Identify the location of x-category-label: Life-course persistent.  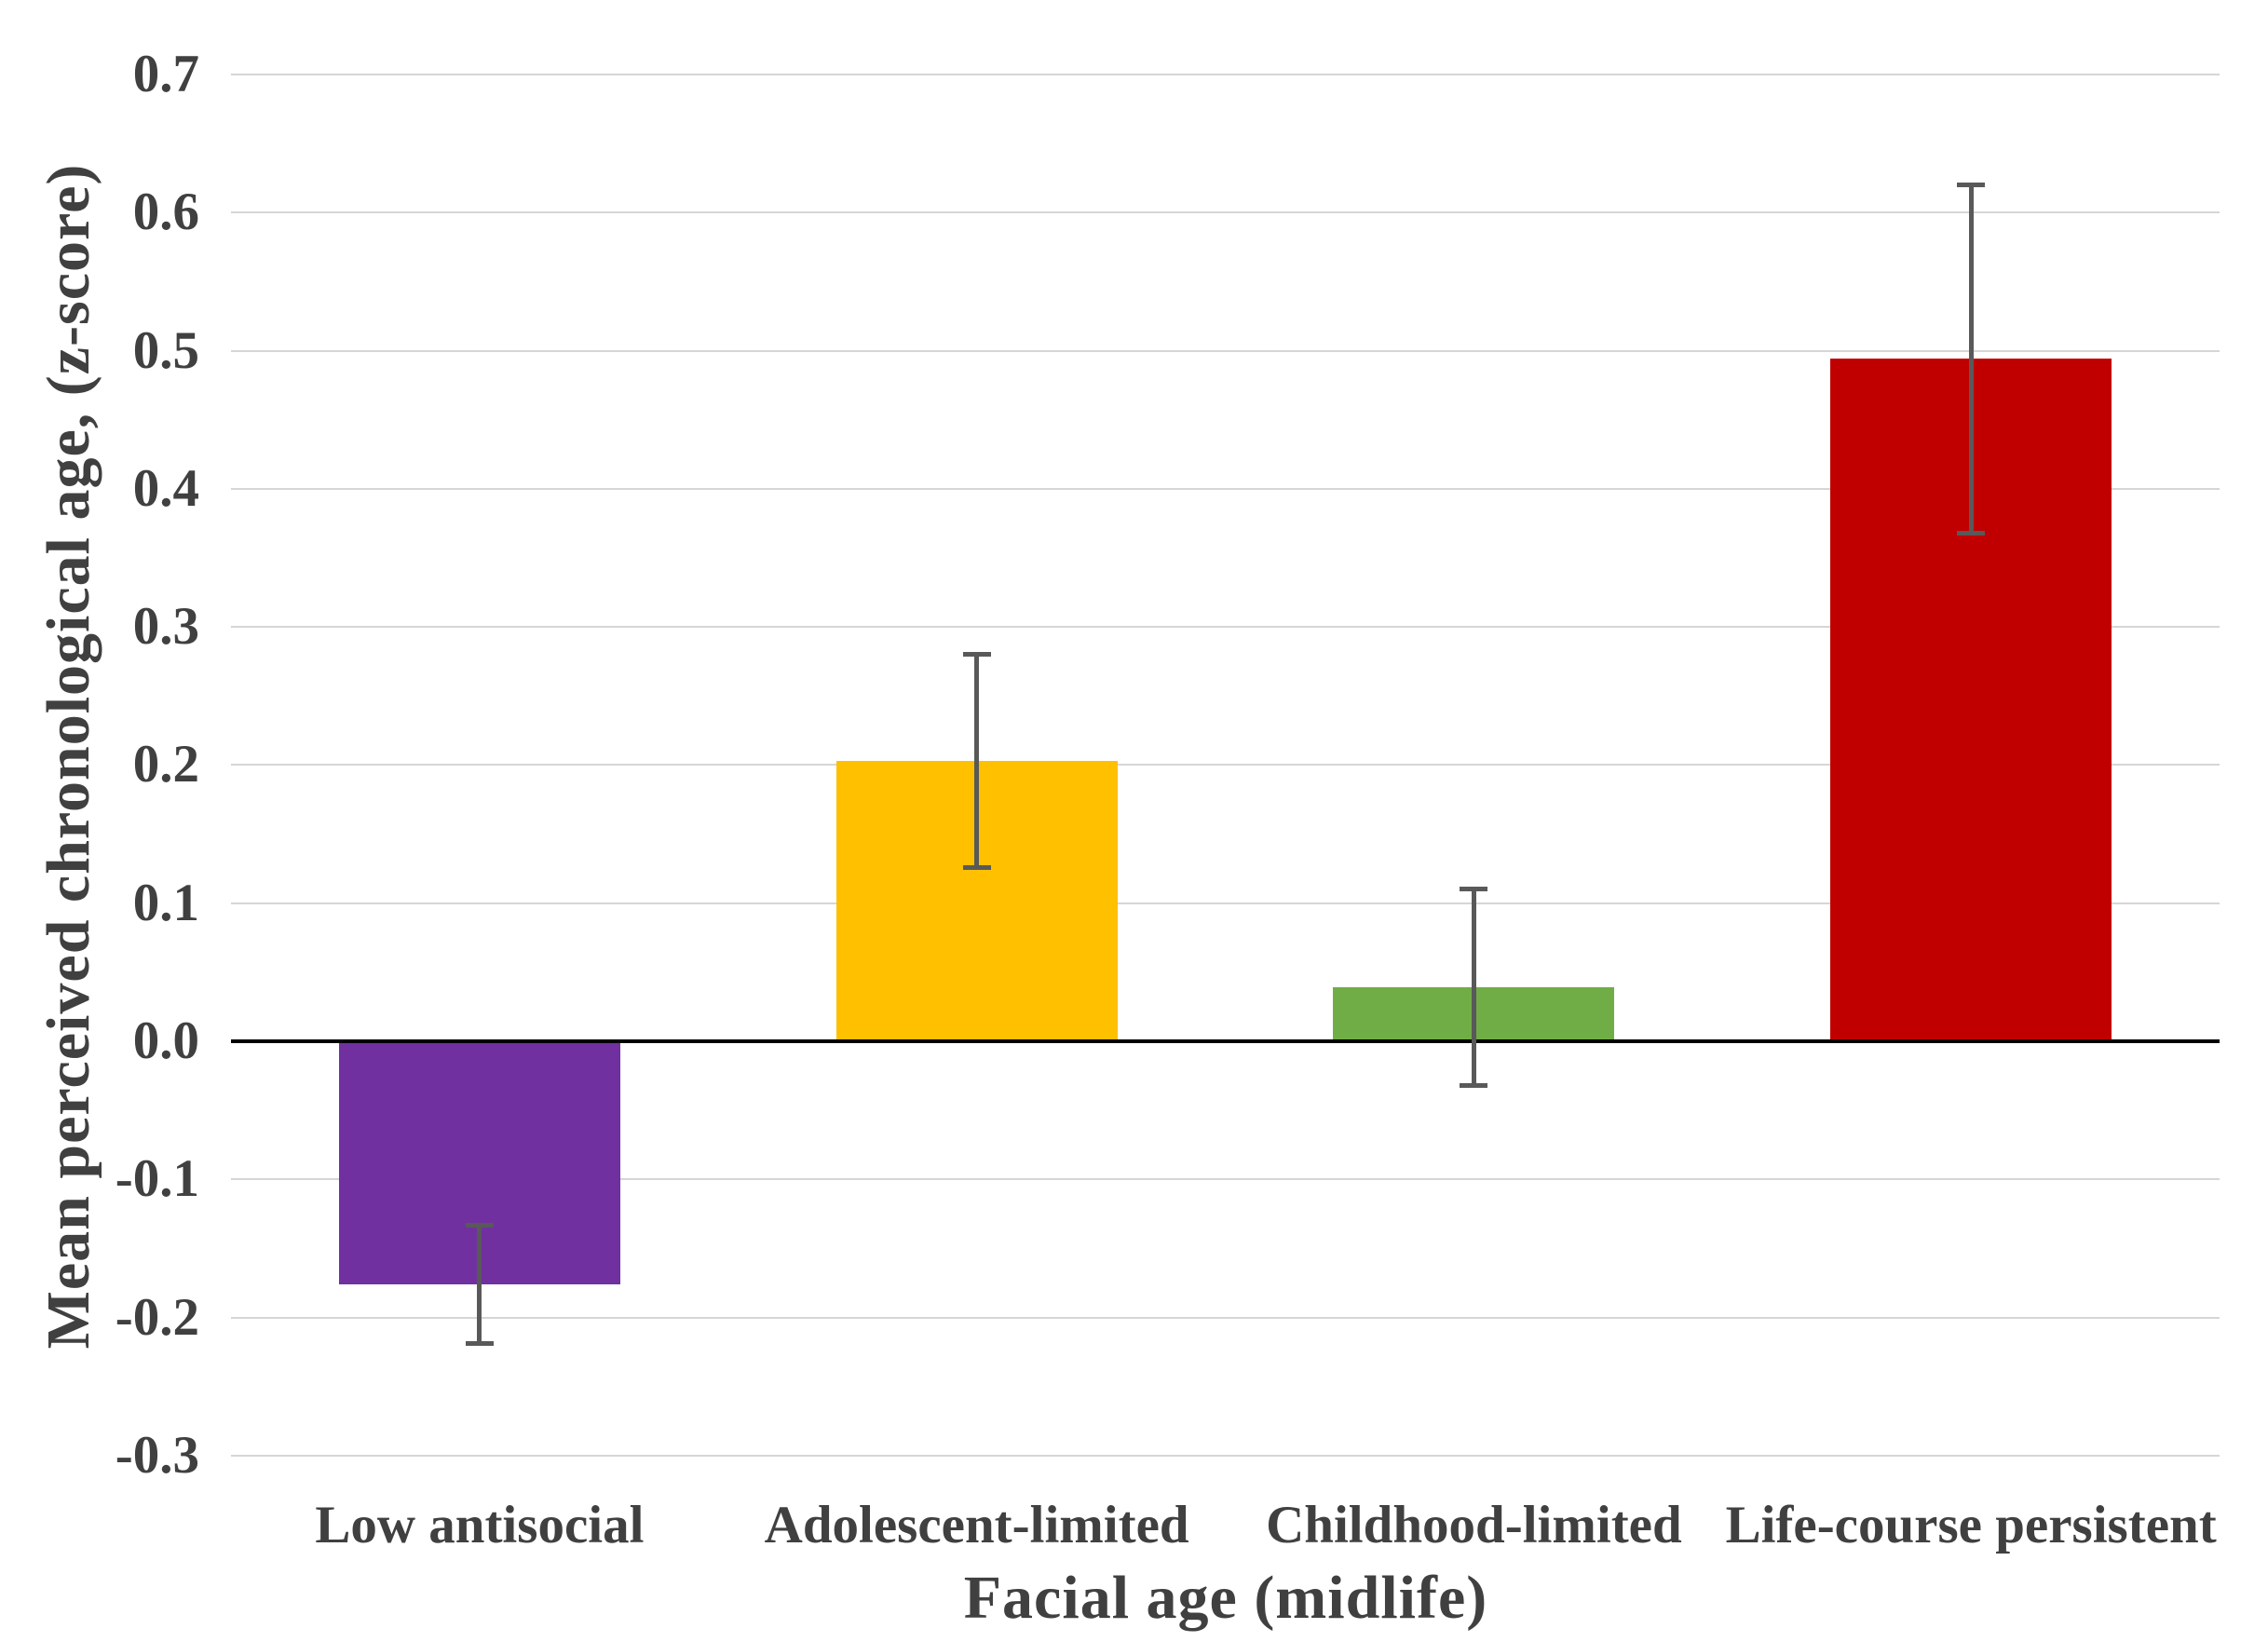
(1971, 1525).